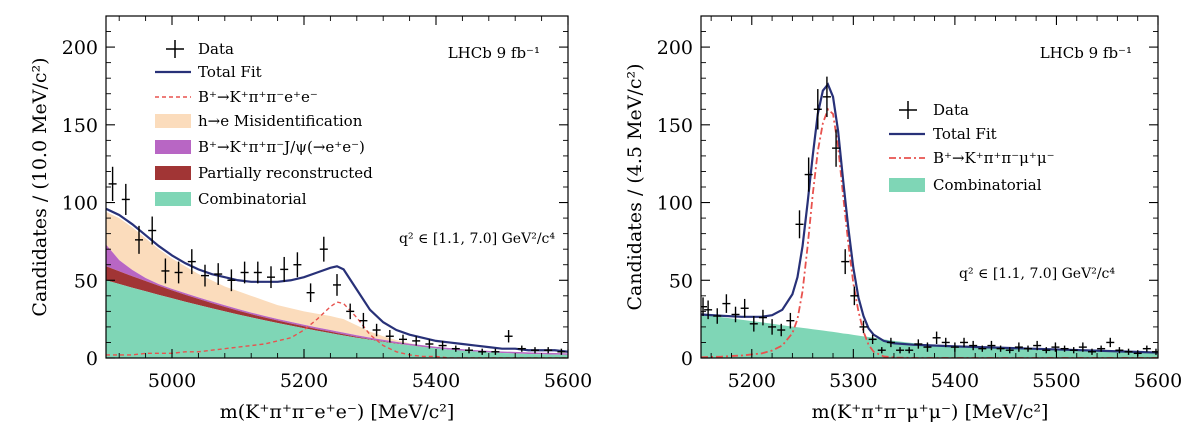  I want to click on left-legend-jpsi-label: B⁺→K⁺π⁺π⁻J/ψ(→e⁺e⁻), so click(281, 147).